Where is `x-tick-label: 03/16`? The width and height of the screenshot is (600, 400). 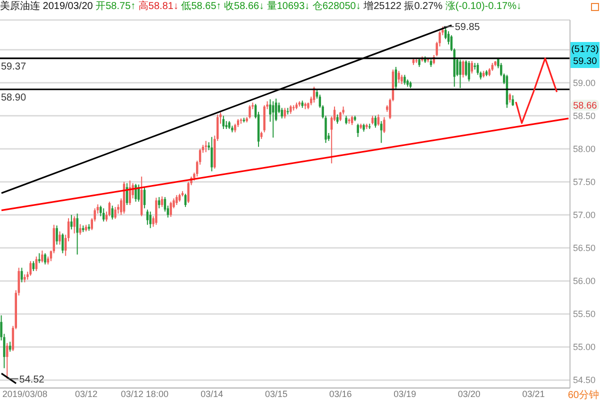
x-tick-label: 03/16 is located at coordinates (340, 394).